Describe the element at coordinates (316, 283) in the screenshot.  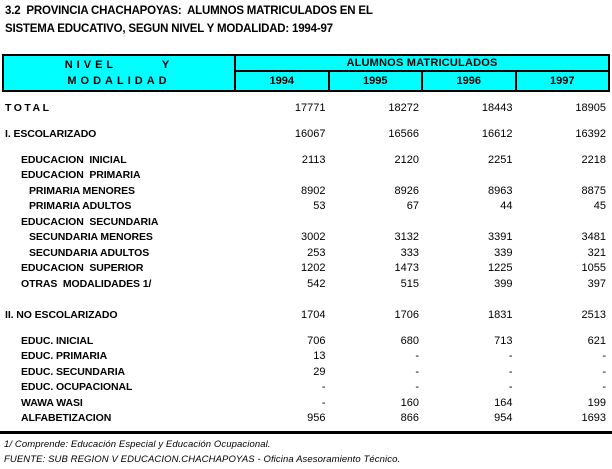
I see `cell-1994: 542` at that location.